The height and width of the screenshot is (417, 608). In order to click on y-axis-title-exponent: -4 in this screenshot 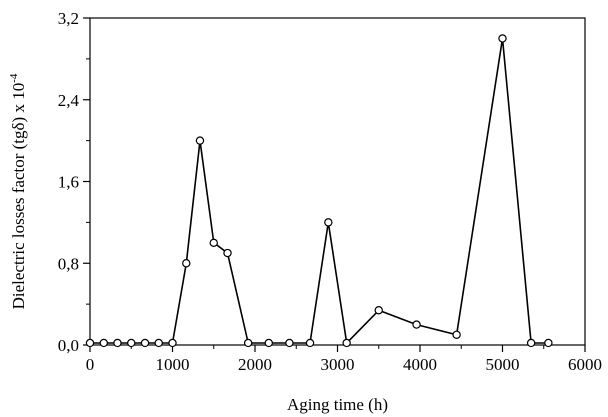, I will do `click(14, 78)`.